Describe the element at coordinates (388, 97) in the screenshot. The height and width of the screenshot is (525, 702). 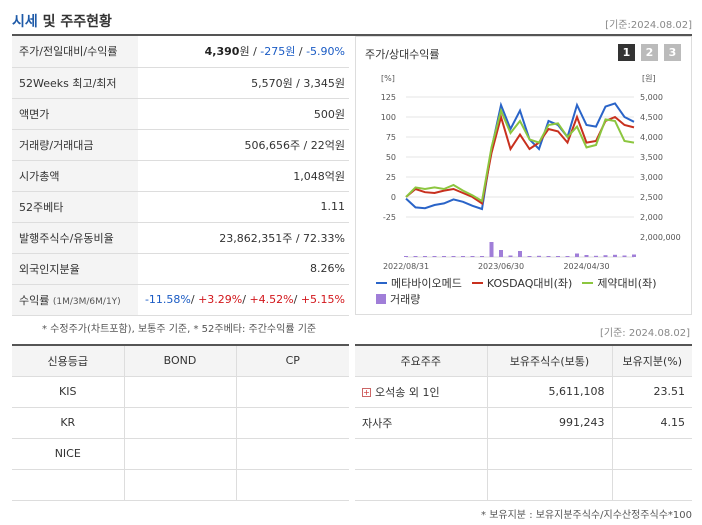
I see `left-tick-label: 125` at that location.